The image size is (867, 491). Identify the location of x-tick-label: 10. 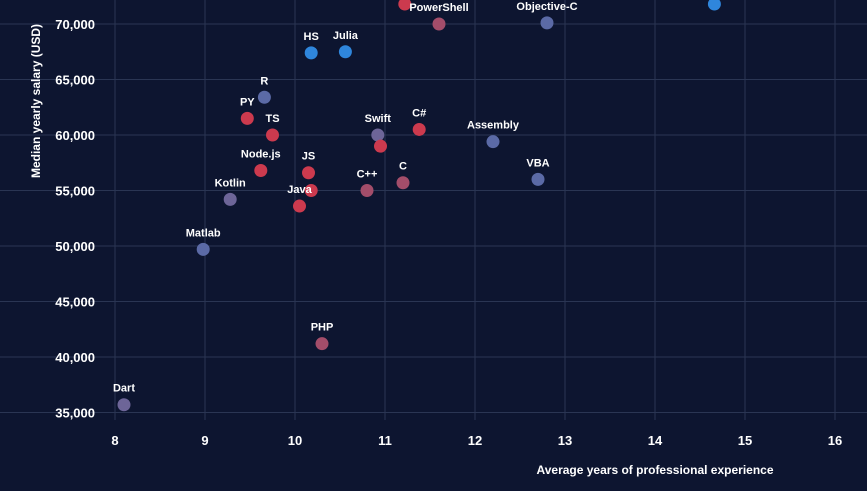
(295, 440).